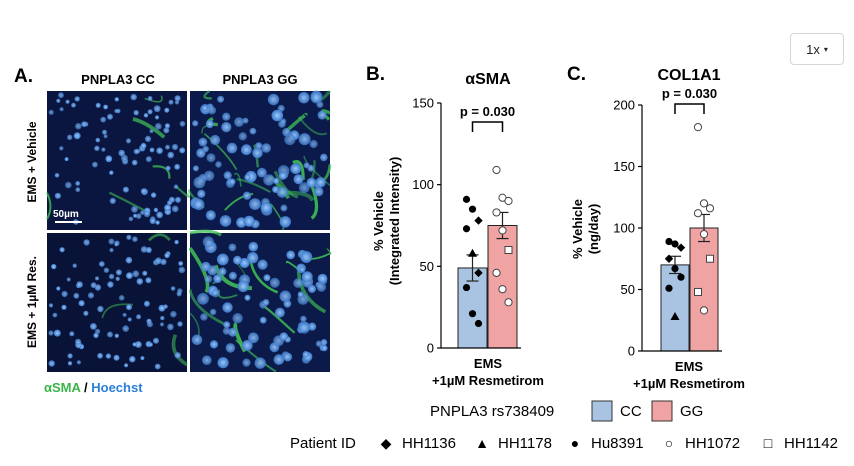 This screenshot has width=854, height=466. Describe the element at coordinates (628, 289) in the screenshot. I see `y-tick-label: 50` at that location.